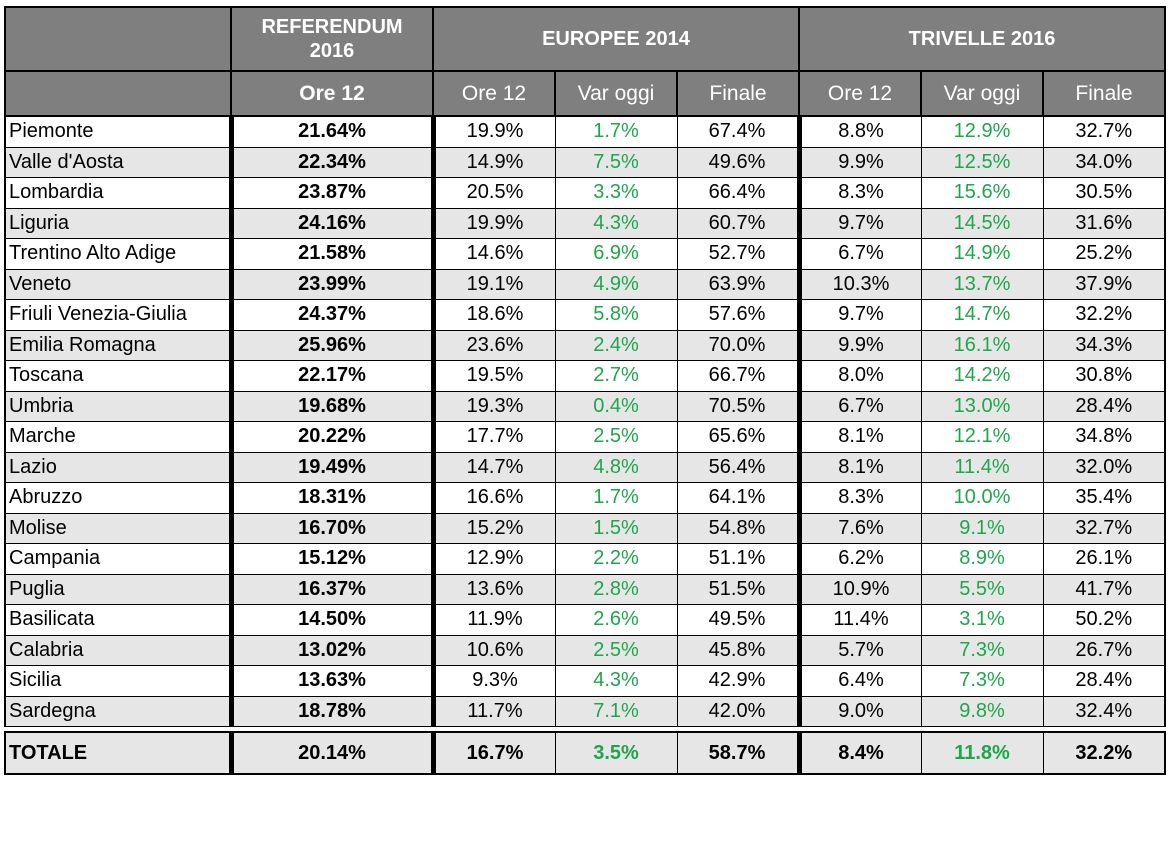 The image size is (1170, 841). I want to click on cell-tr-var: 5.5%, so click(982, 589).